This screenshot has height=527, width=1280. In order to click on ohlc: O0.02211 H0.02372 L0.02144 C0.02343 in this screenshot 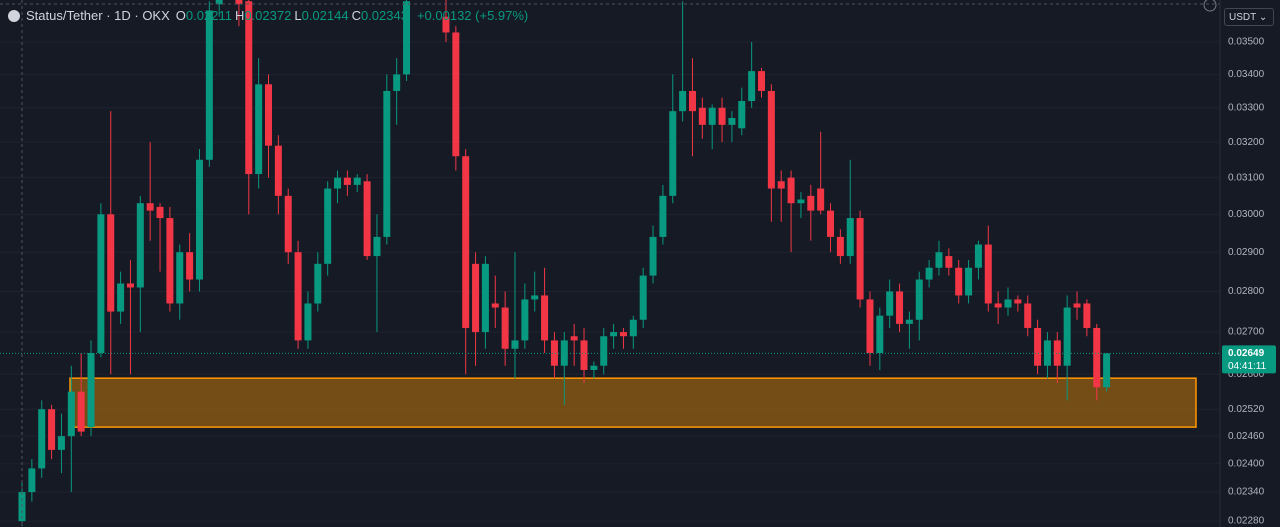, I will do `click(293, 15)`.